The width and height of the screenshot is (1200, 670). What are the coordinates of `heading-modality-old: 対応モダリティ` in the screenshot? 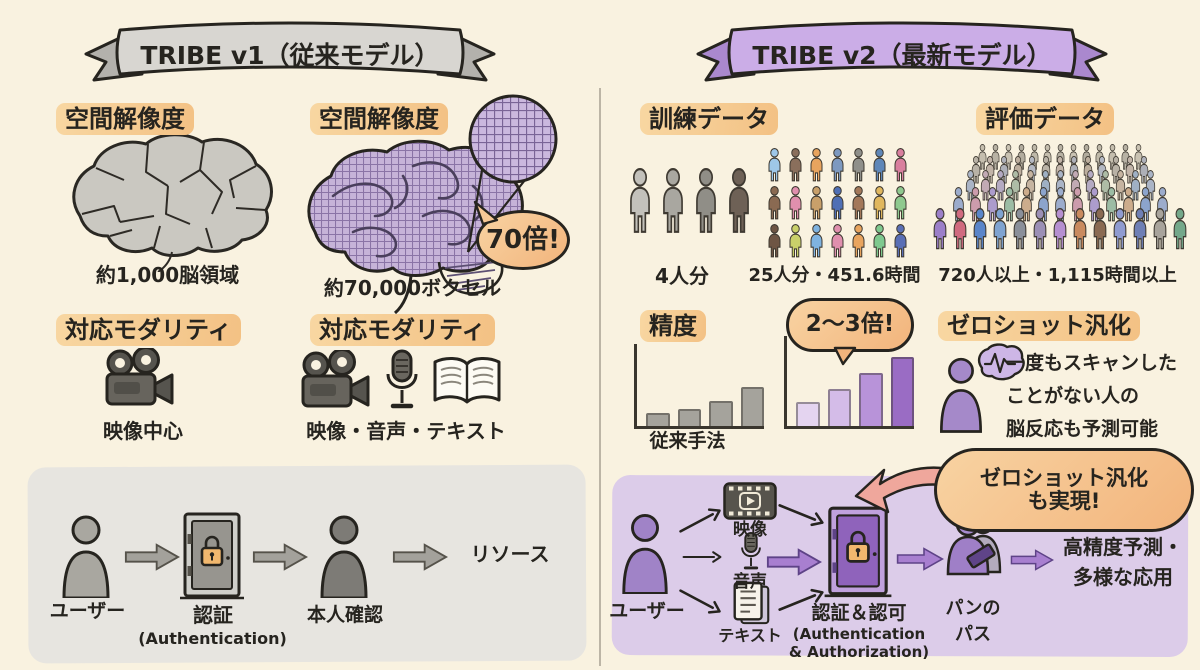 It's located at (148, 330).